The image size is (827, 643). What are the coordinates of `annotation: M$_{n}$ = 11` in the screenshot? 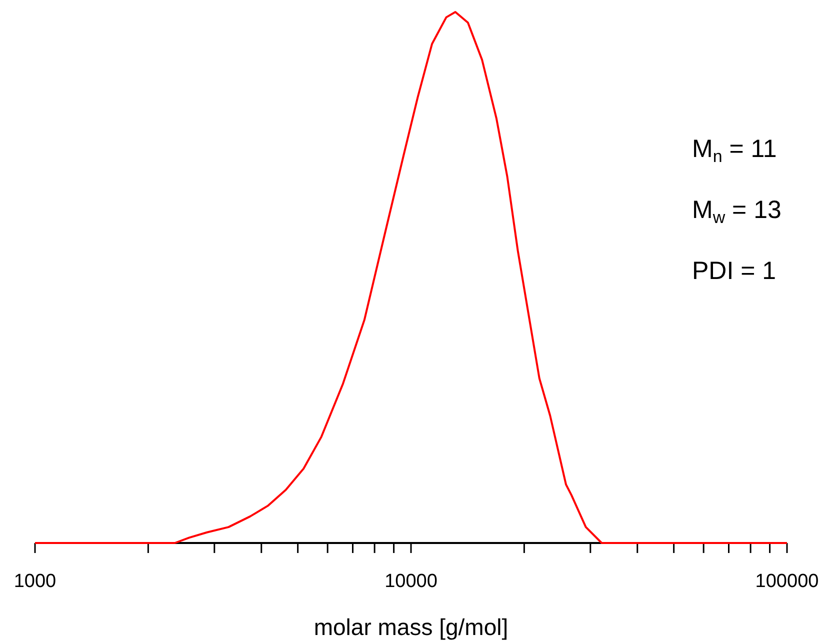 It's located at (734, 150).